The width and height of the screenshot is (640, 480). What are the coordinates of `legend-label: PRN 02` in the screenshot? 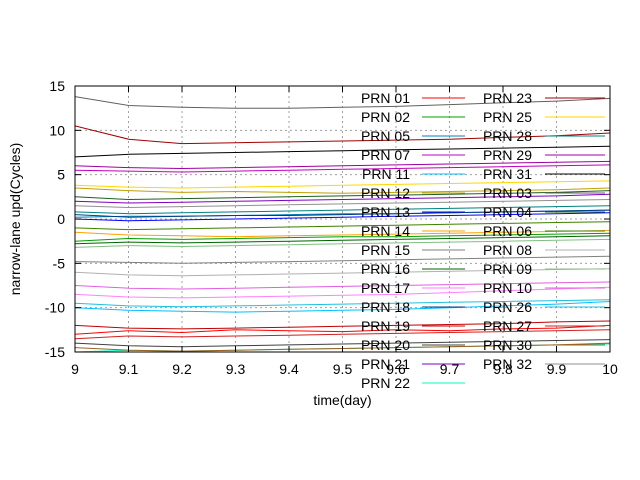 It's located at (385, 117).